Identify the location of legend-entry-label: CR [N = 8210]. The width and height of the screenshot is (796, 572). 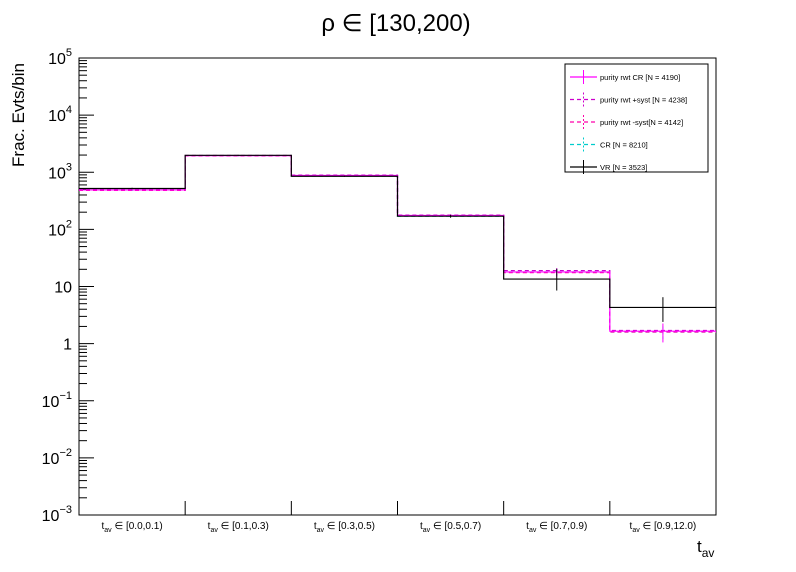
(624, 145).